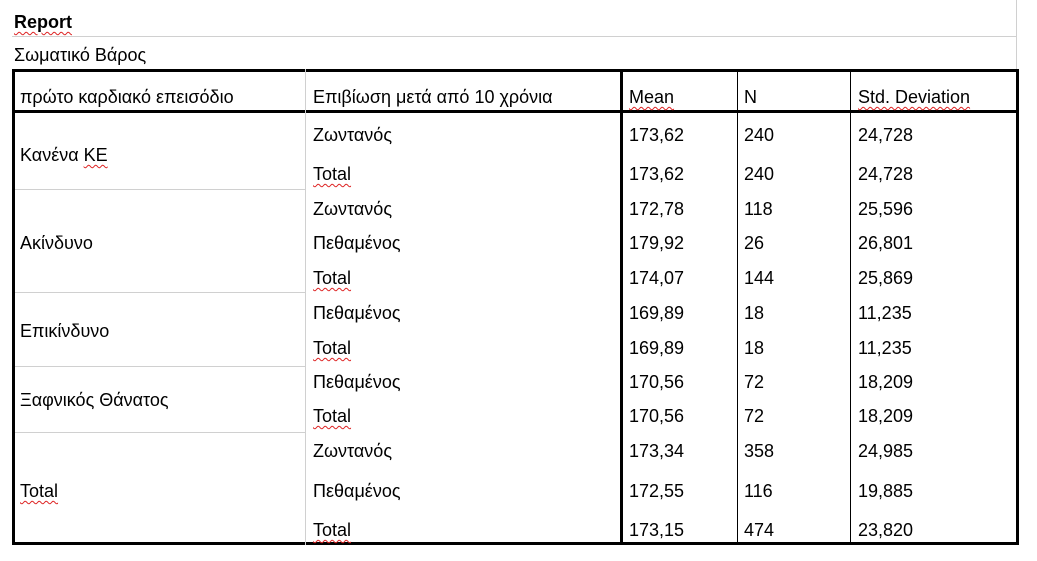 The width and height of the screenshot is (1037, 561). I want to click on table-border-top, so click(515, 70).